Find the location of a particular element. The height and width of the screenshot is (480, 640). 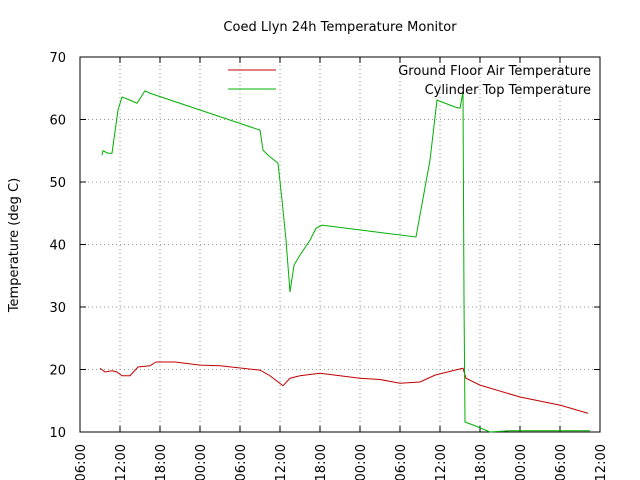

y-tick-label: 60 is located at coordinates (57, 121).